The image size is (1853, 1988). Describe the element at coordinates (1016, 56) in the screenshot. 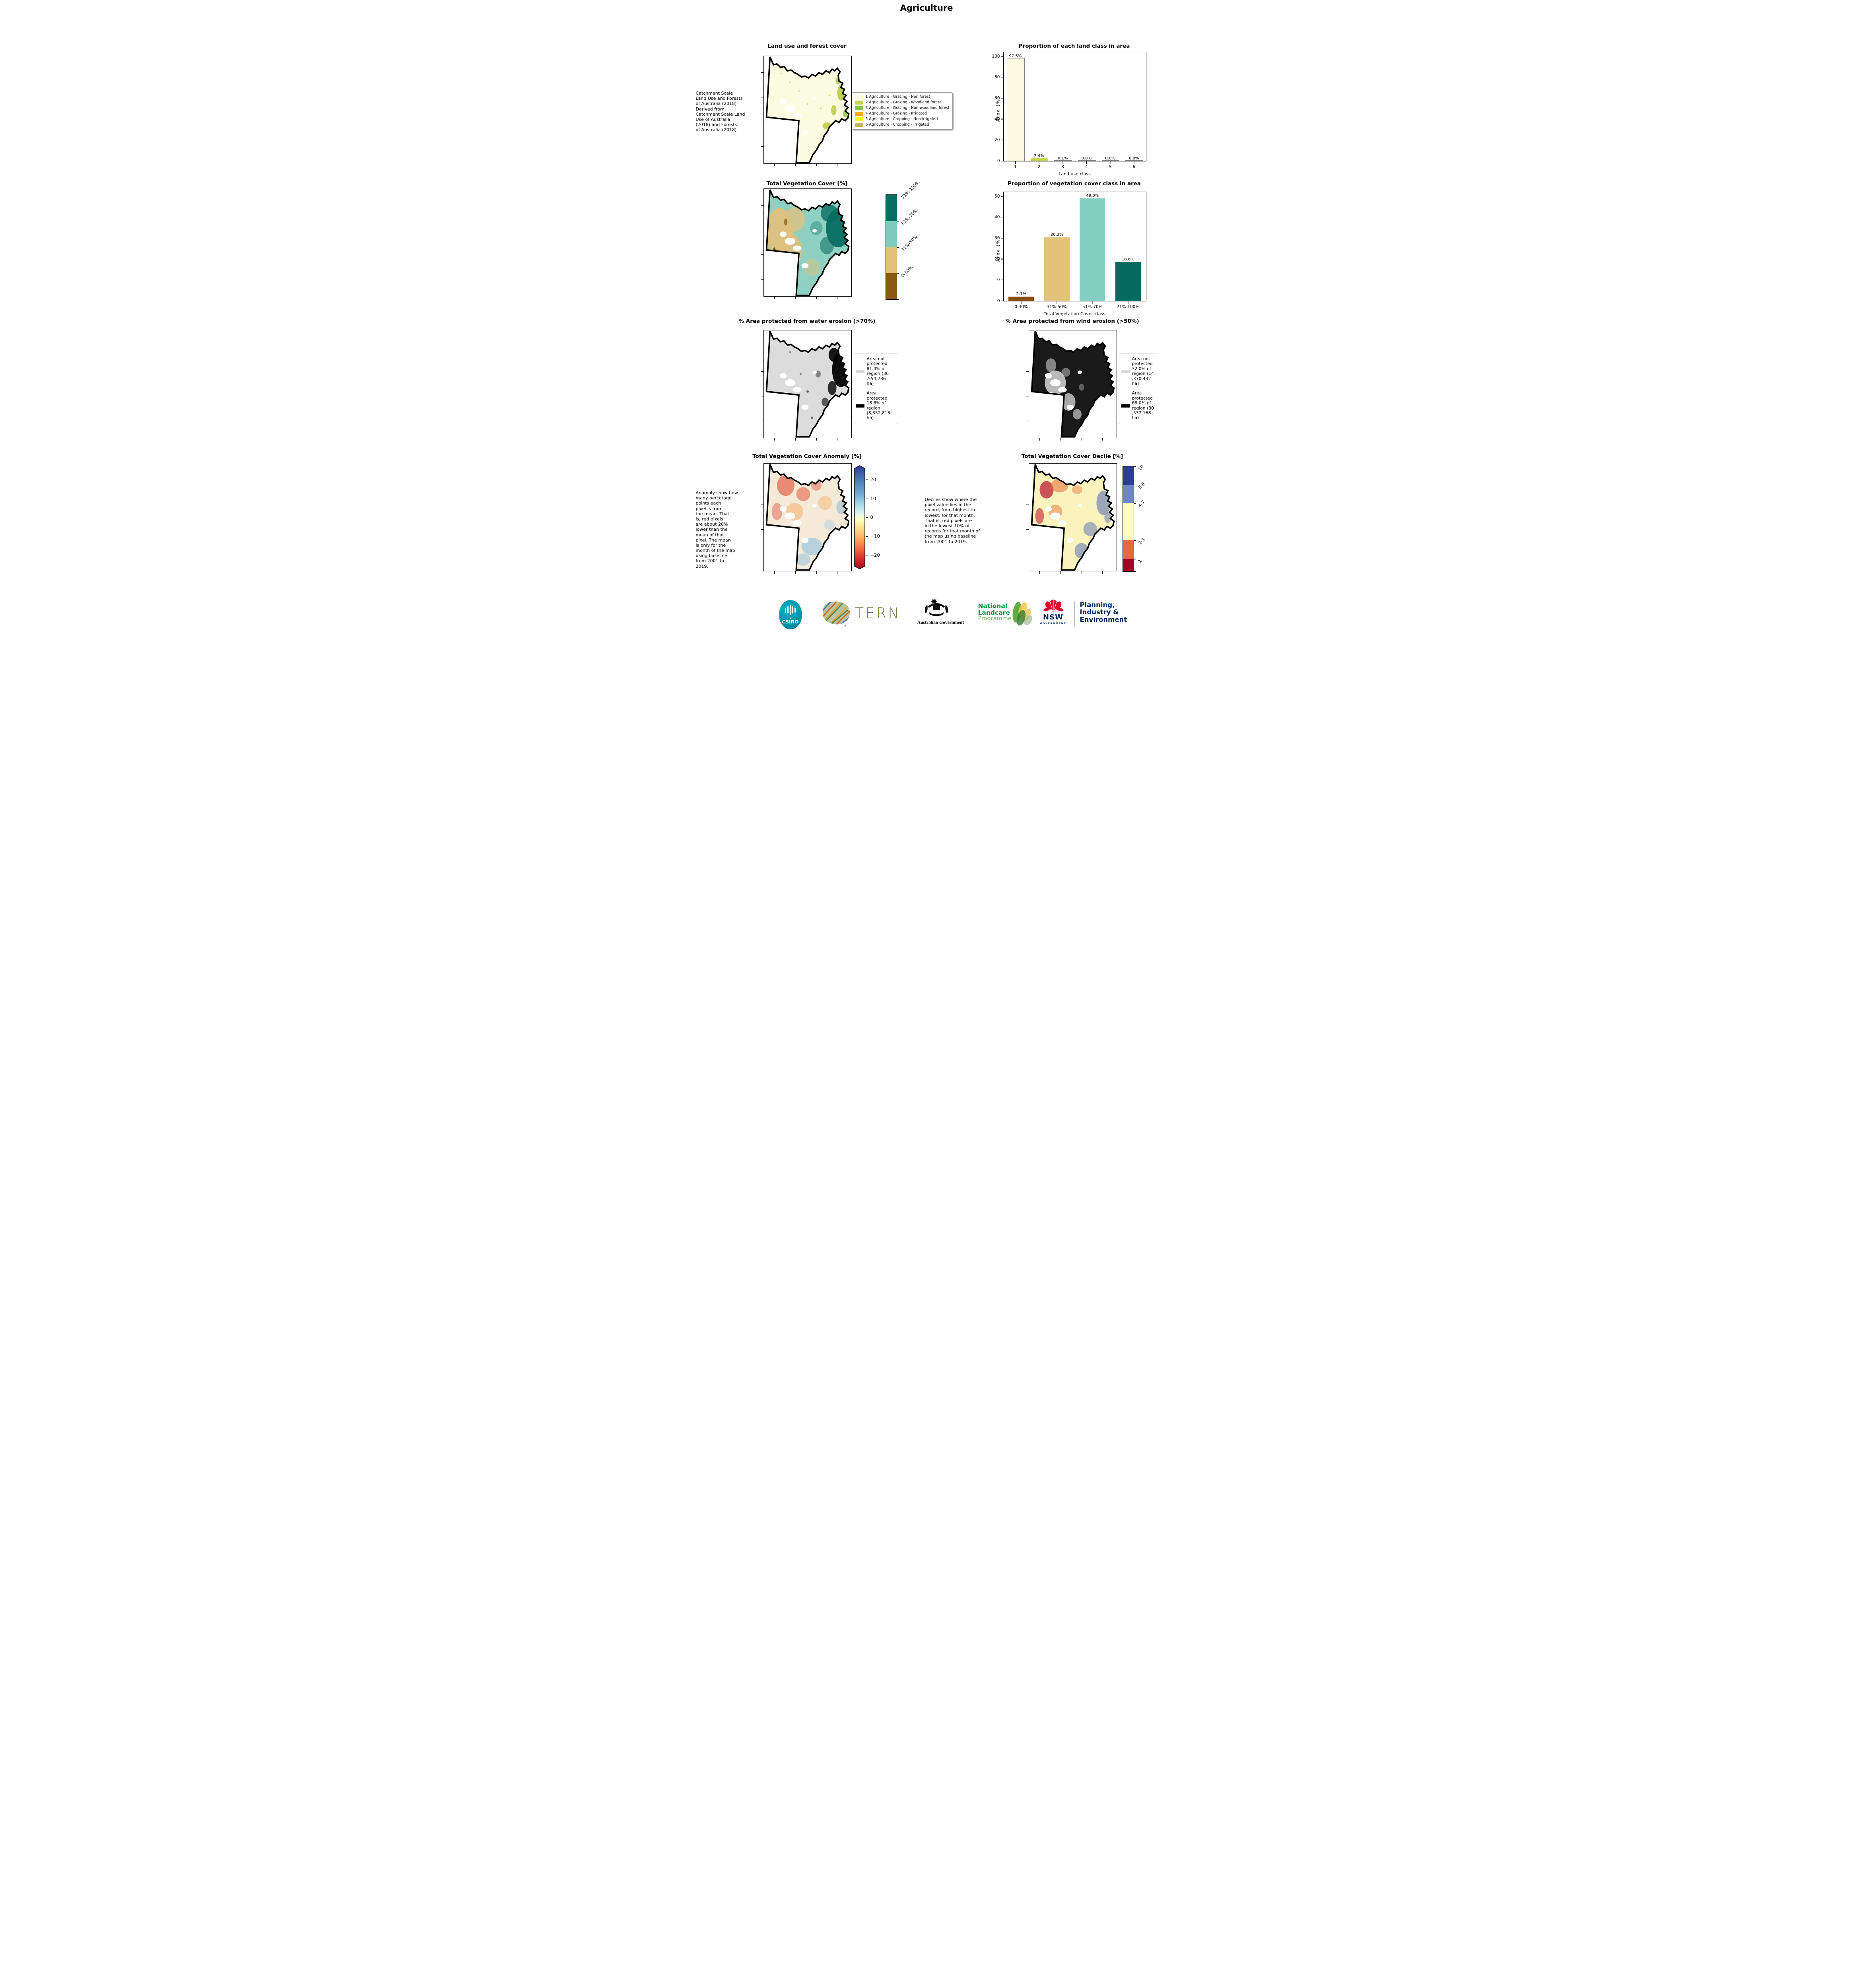

I see `bar-value-label: 97.5%` at that location.